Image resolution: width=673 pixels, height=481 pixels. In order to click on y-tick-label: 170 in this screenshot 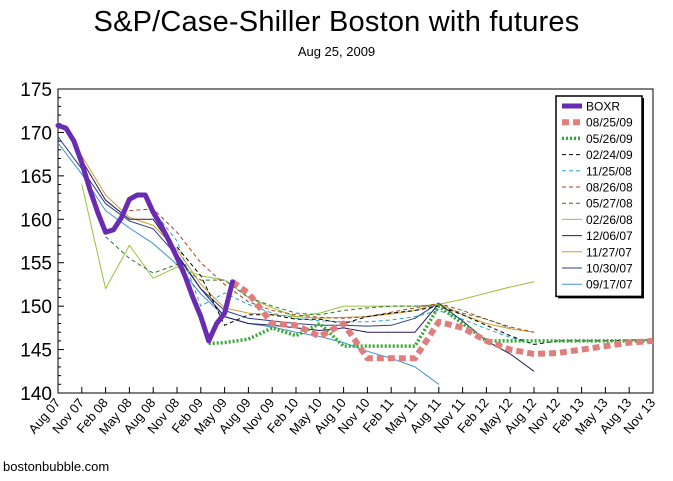, I will do `click(36, 133)`.